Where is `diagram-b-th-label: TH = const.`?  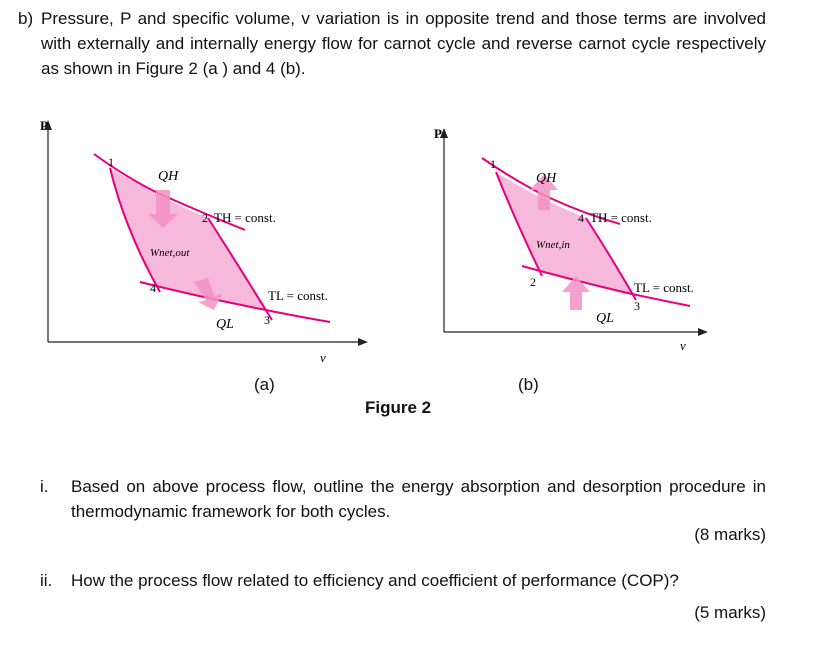
diagram-b-th-label: TH = const. is located at coordinates (621, 217).